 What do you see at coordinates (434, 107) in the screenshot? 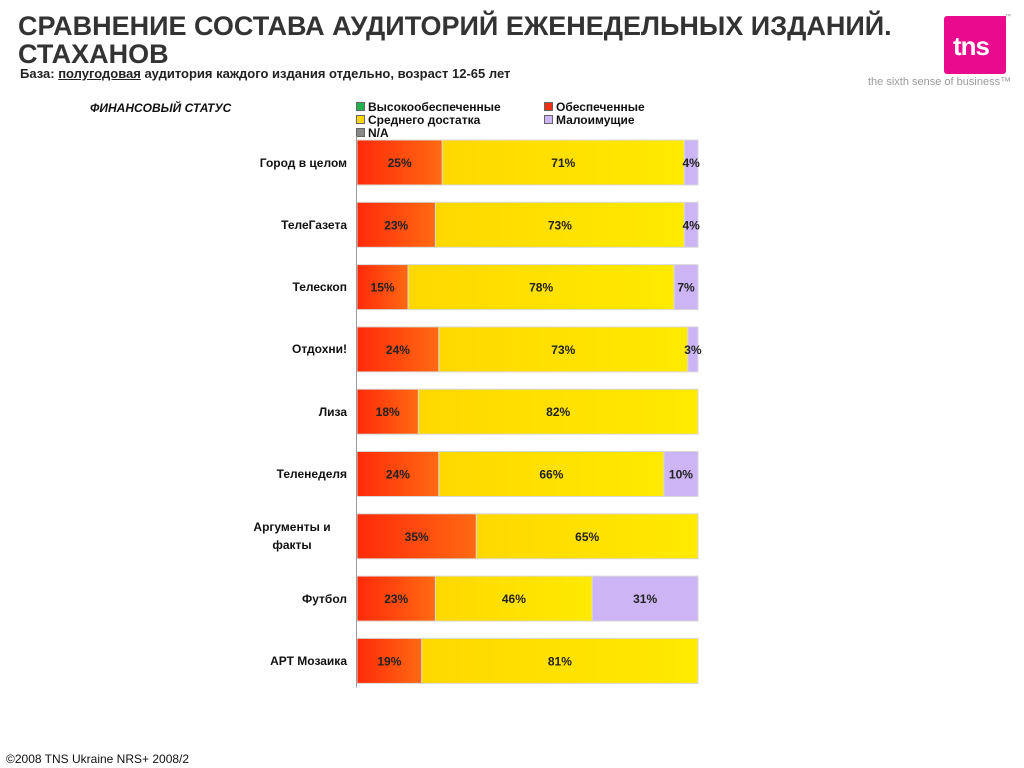
I see `legend-label: Высокообеспеченные` at bounding box center [434, 107].